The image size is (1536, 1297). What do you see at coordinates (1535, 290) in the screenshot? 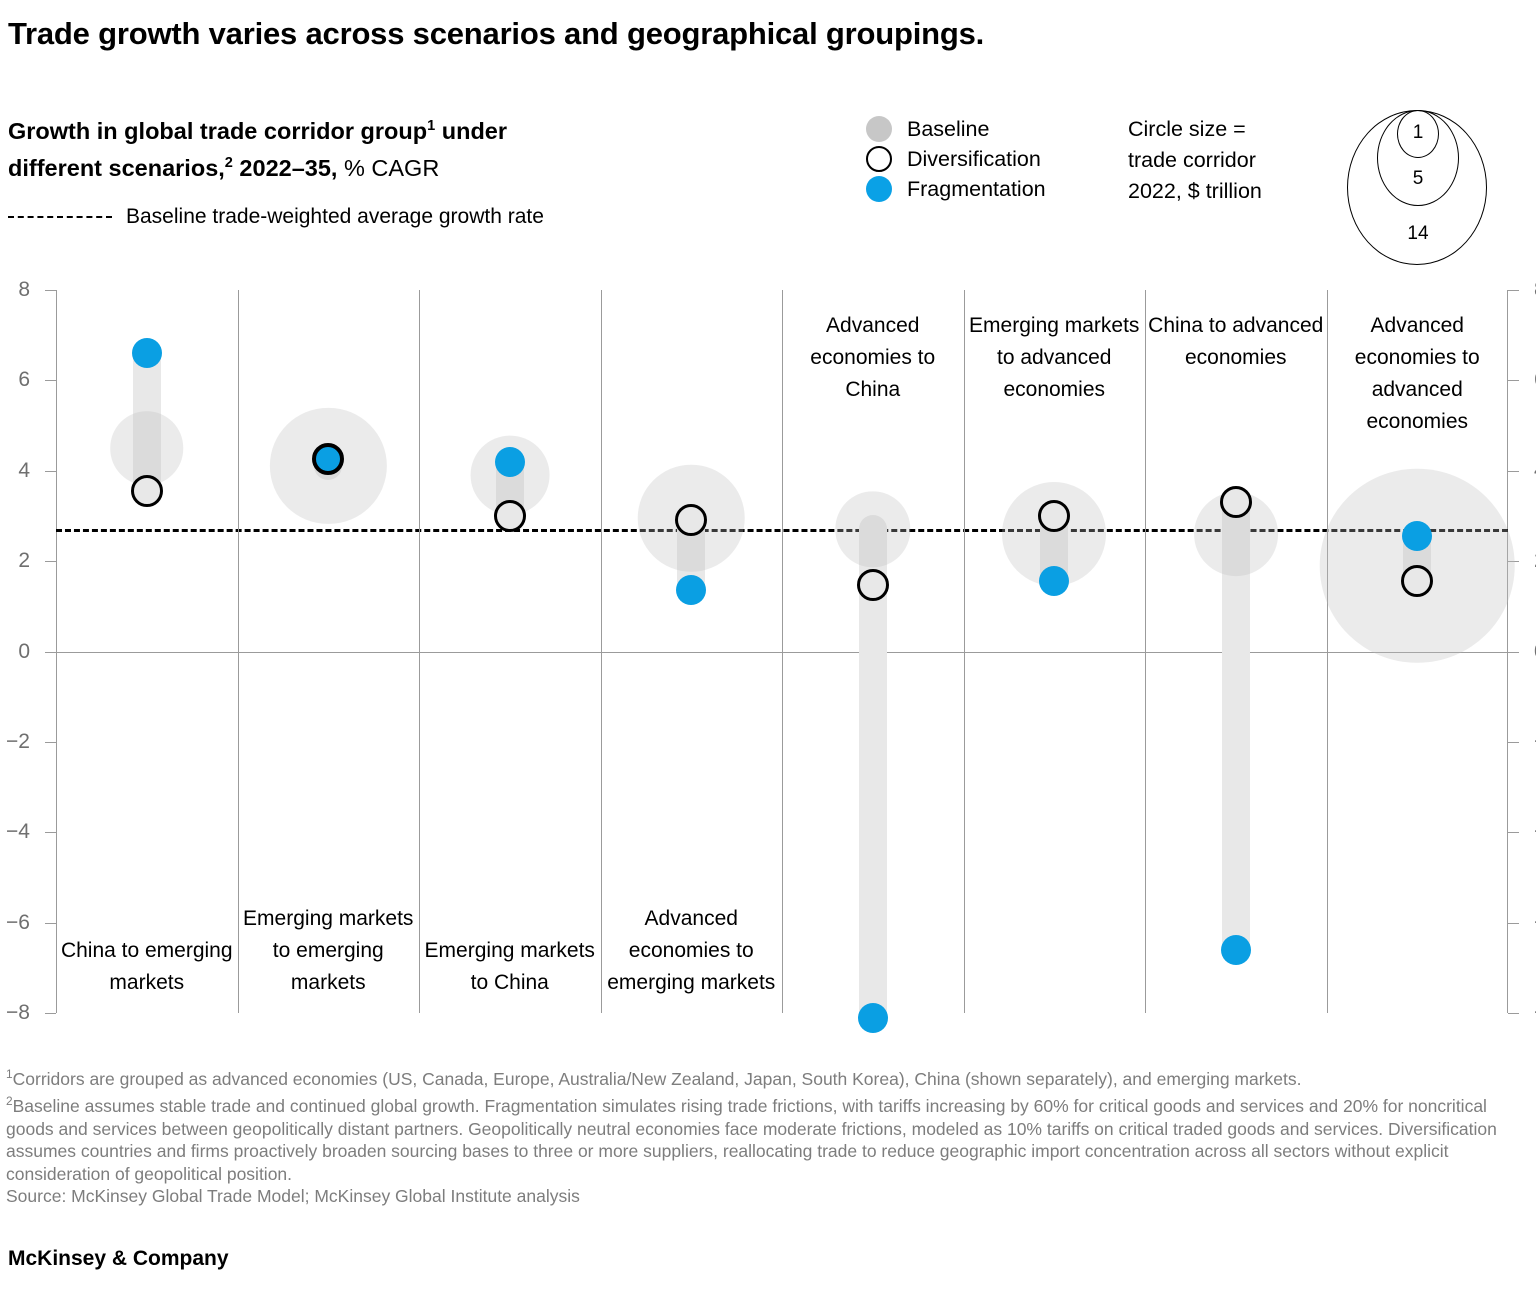
I see `y-tick-label-8-r: 8` at bounding box center [1535, 290].